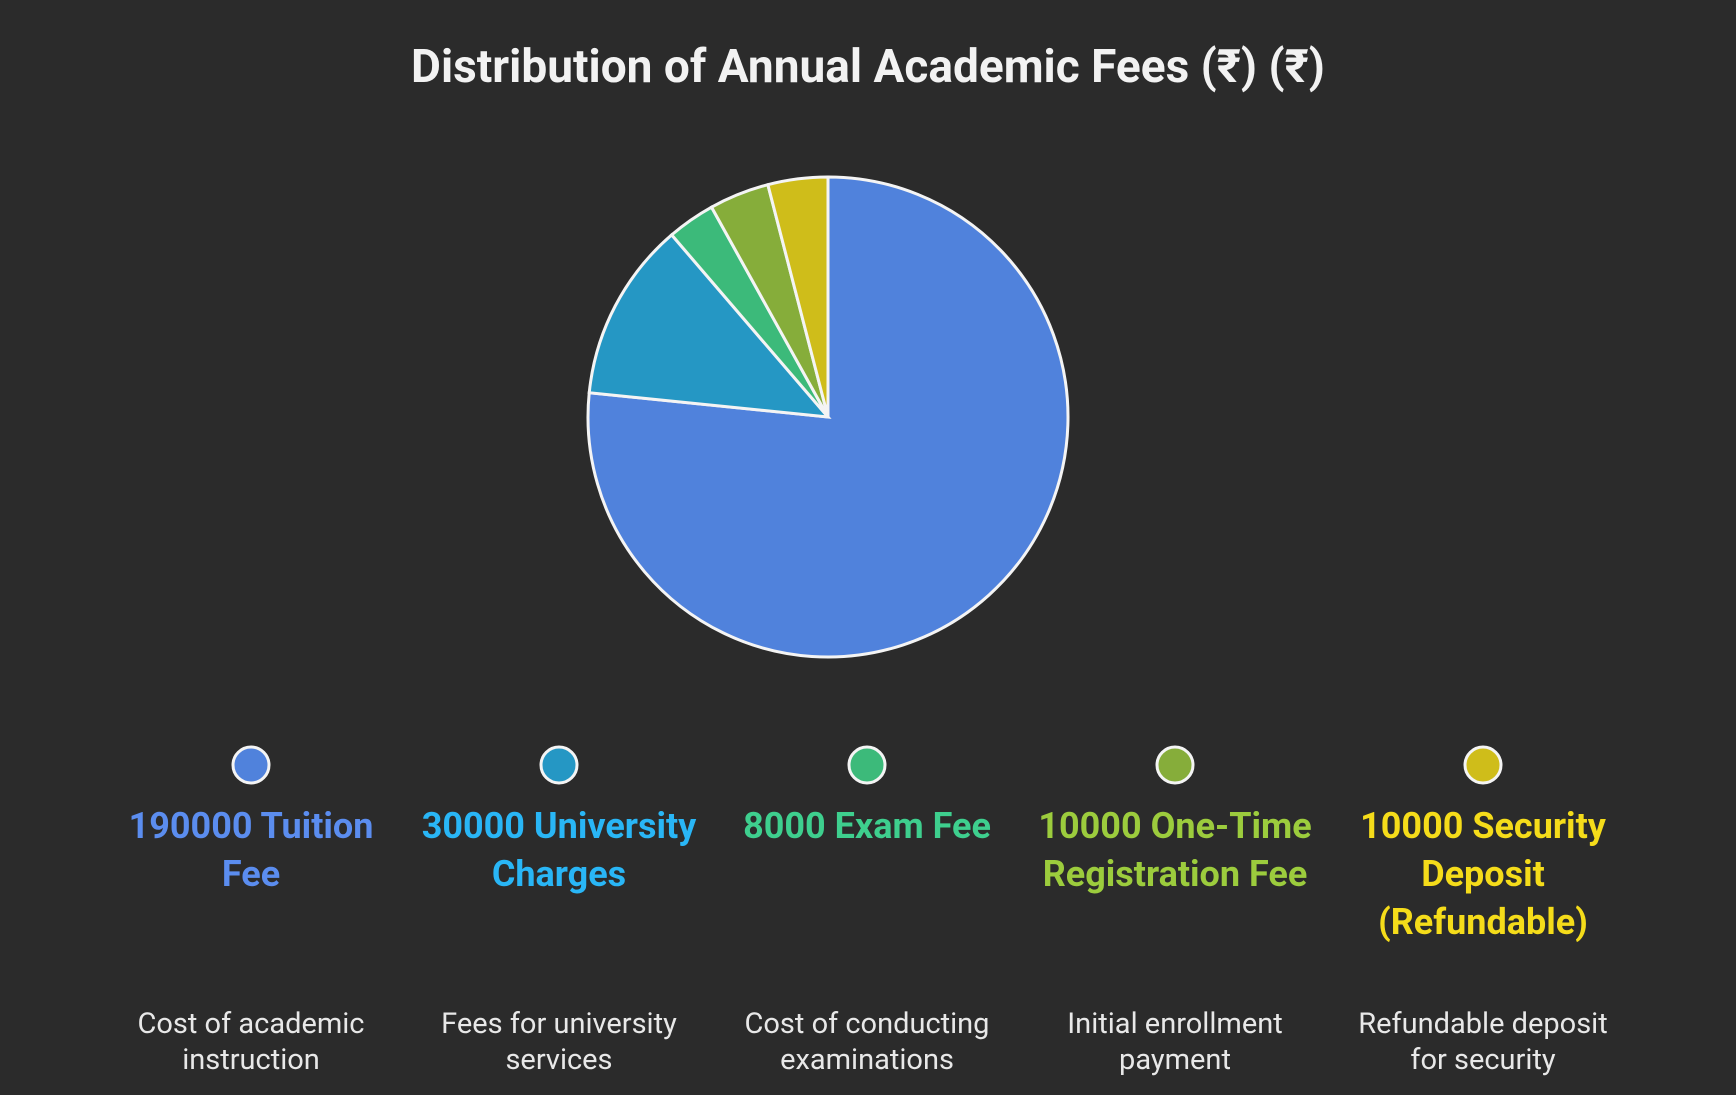 The height and width of the screenshot is (1095, 1736). I want to click on legend-label: 30000 University Charges, so click(559, 850).